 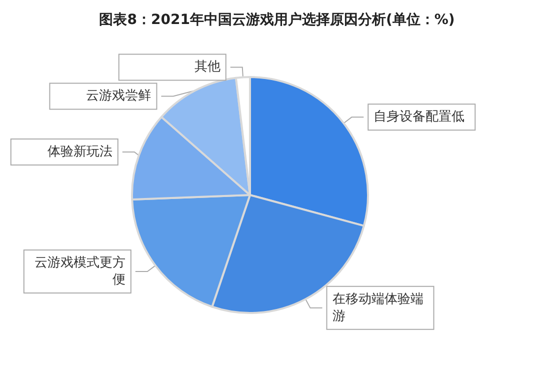 What do you see at coordinates (207, 67) in the screenshot?
I see `slice-label: 其他` at bounding box center [207, 67].